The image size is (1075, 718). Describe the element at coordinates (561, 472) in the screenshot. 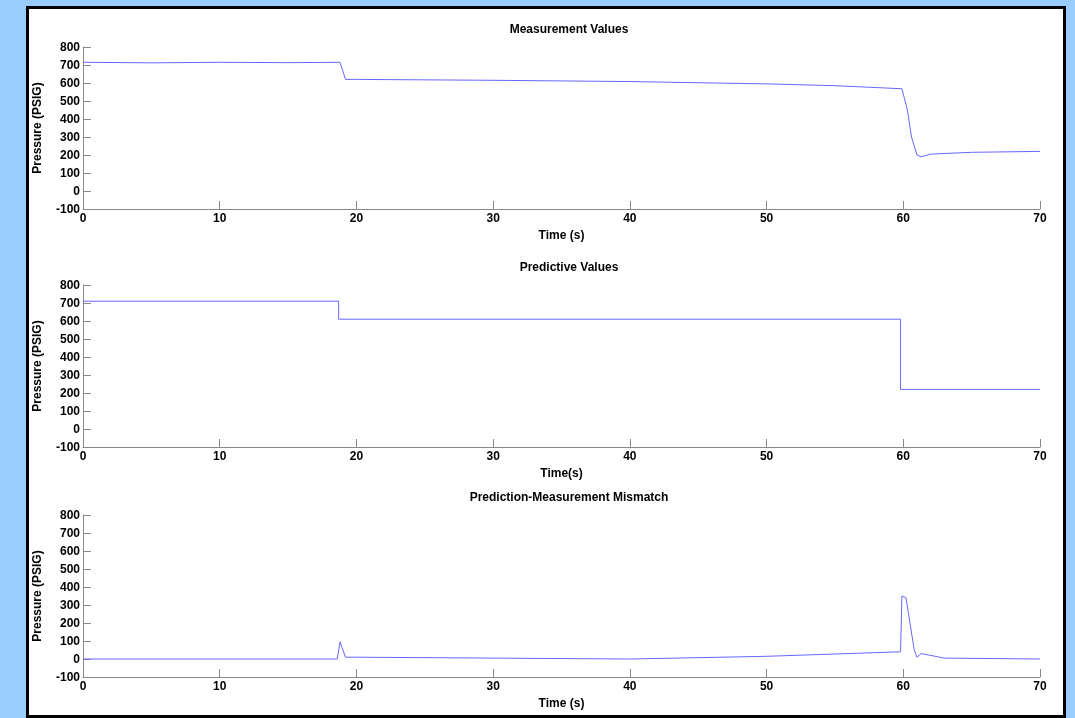

I see `x-axis-title: Time(s)` at that location.